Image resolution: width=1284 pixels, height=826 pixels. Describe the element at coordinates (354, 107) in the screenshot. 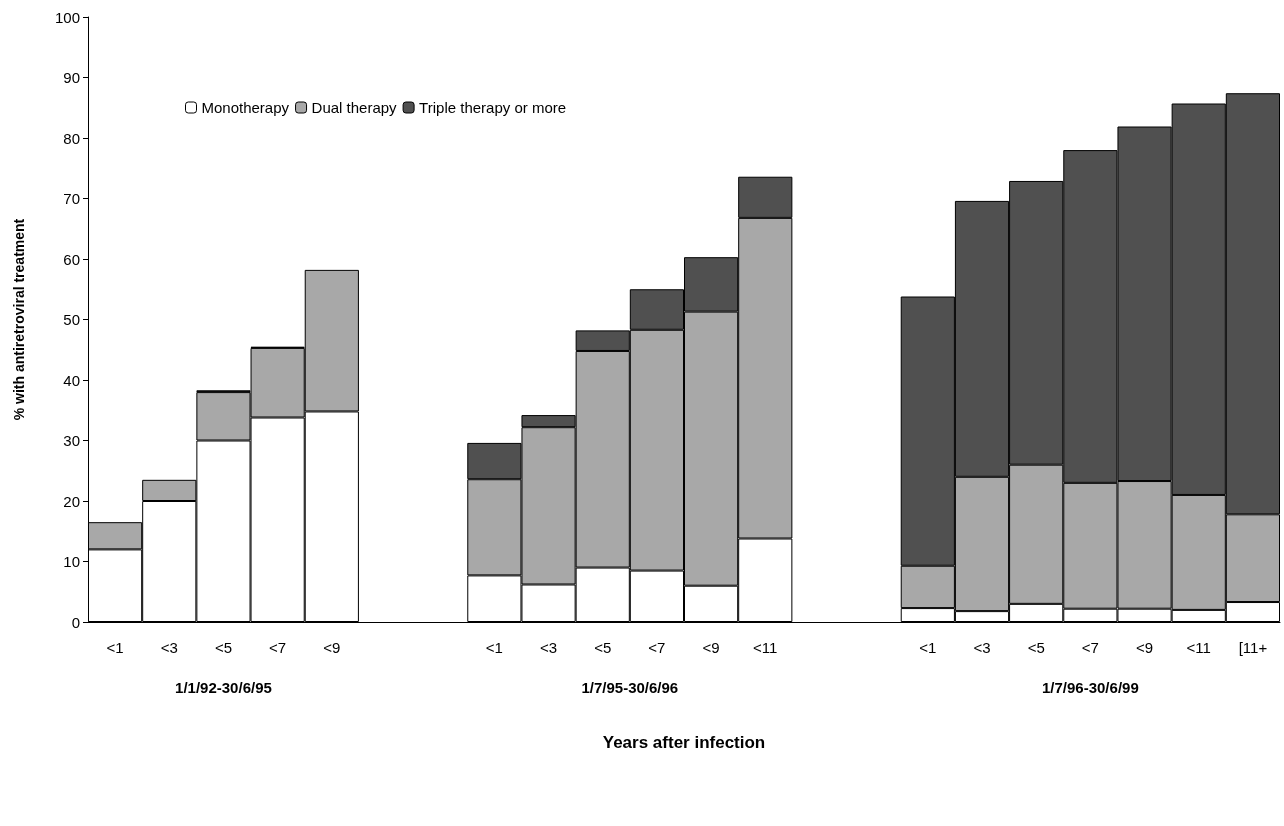

I see `legend-label: Dual therapy` at that location.